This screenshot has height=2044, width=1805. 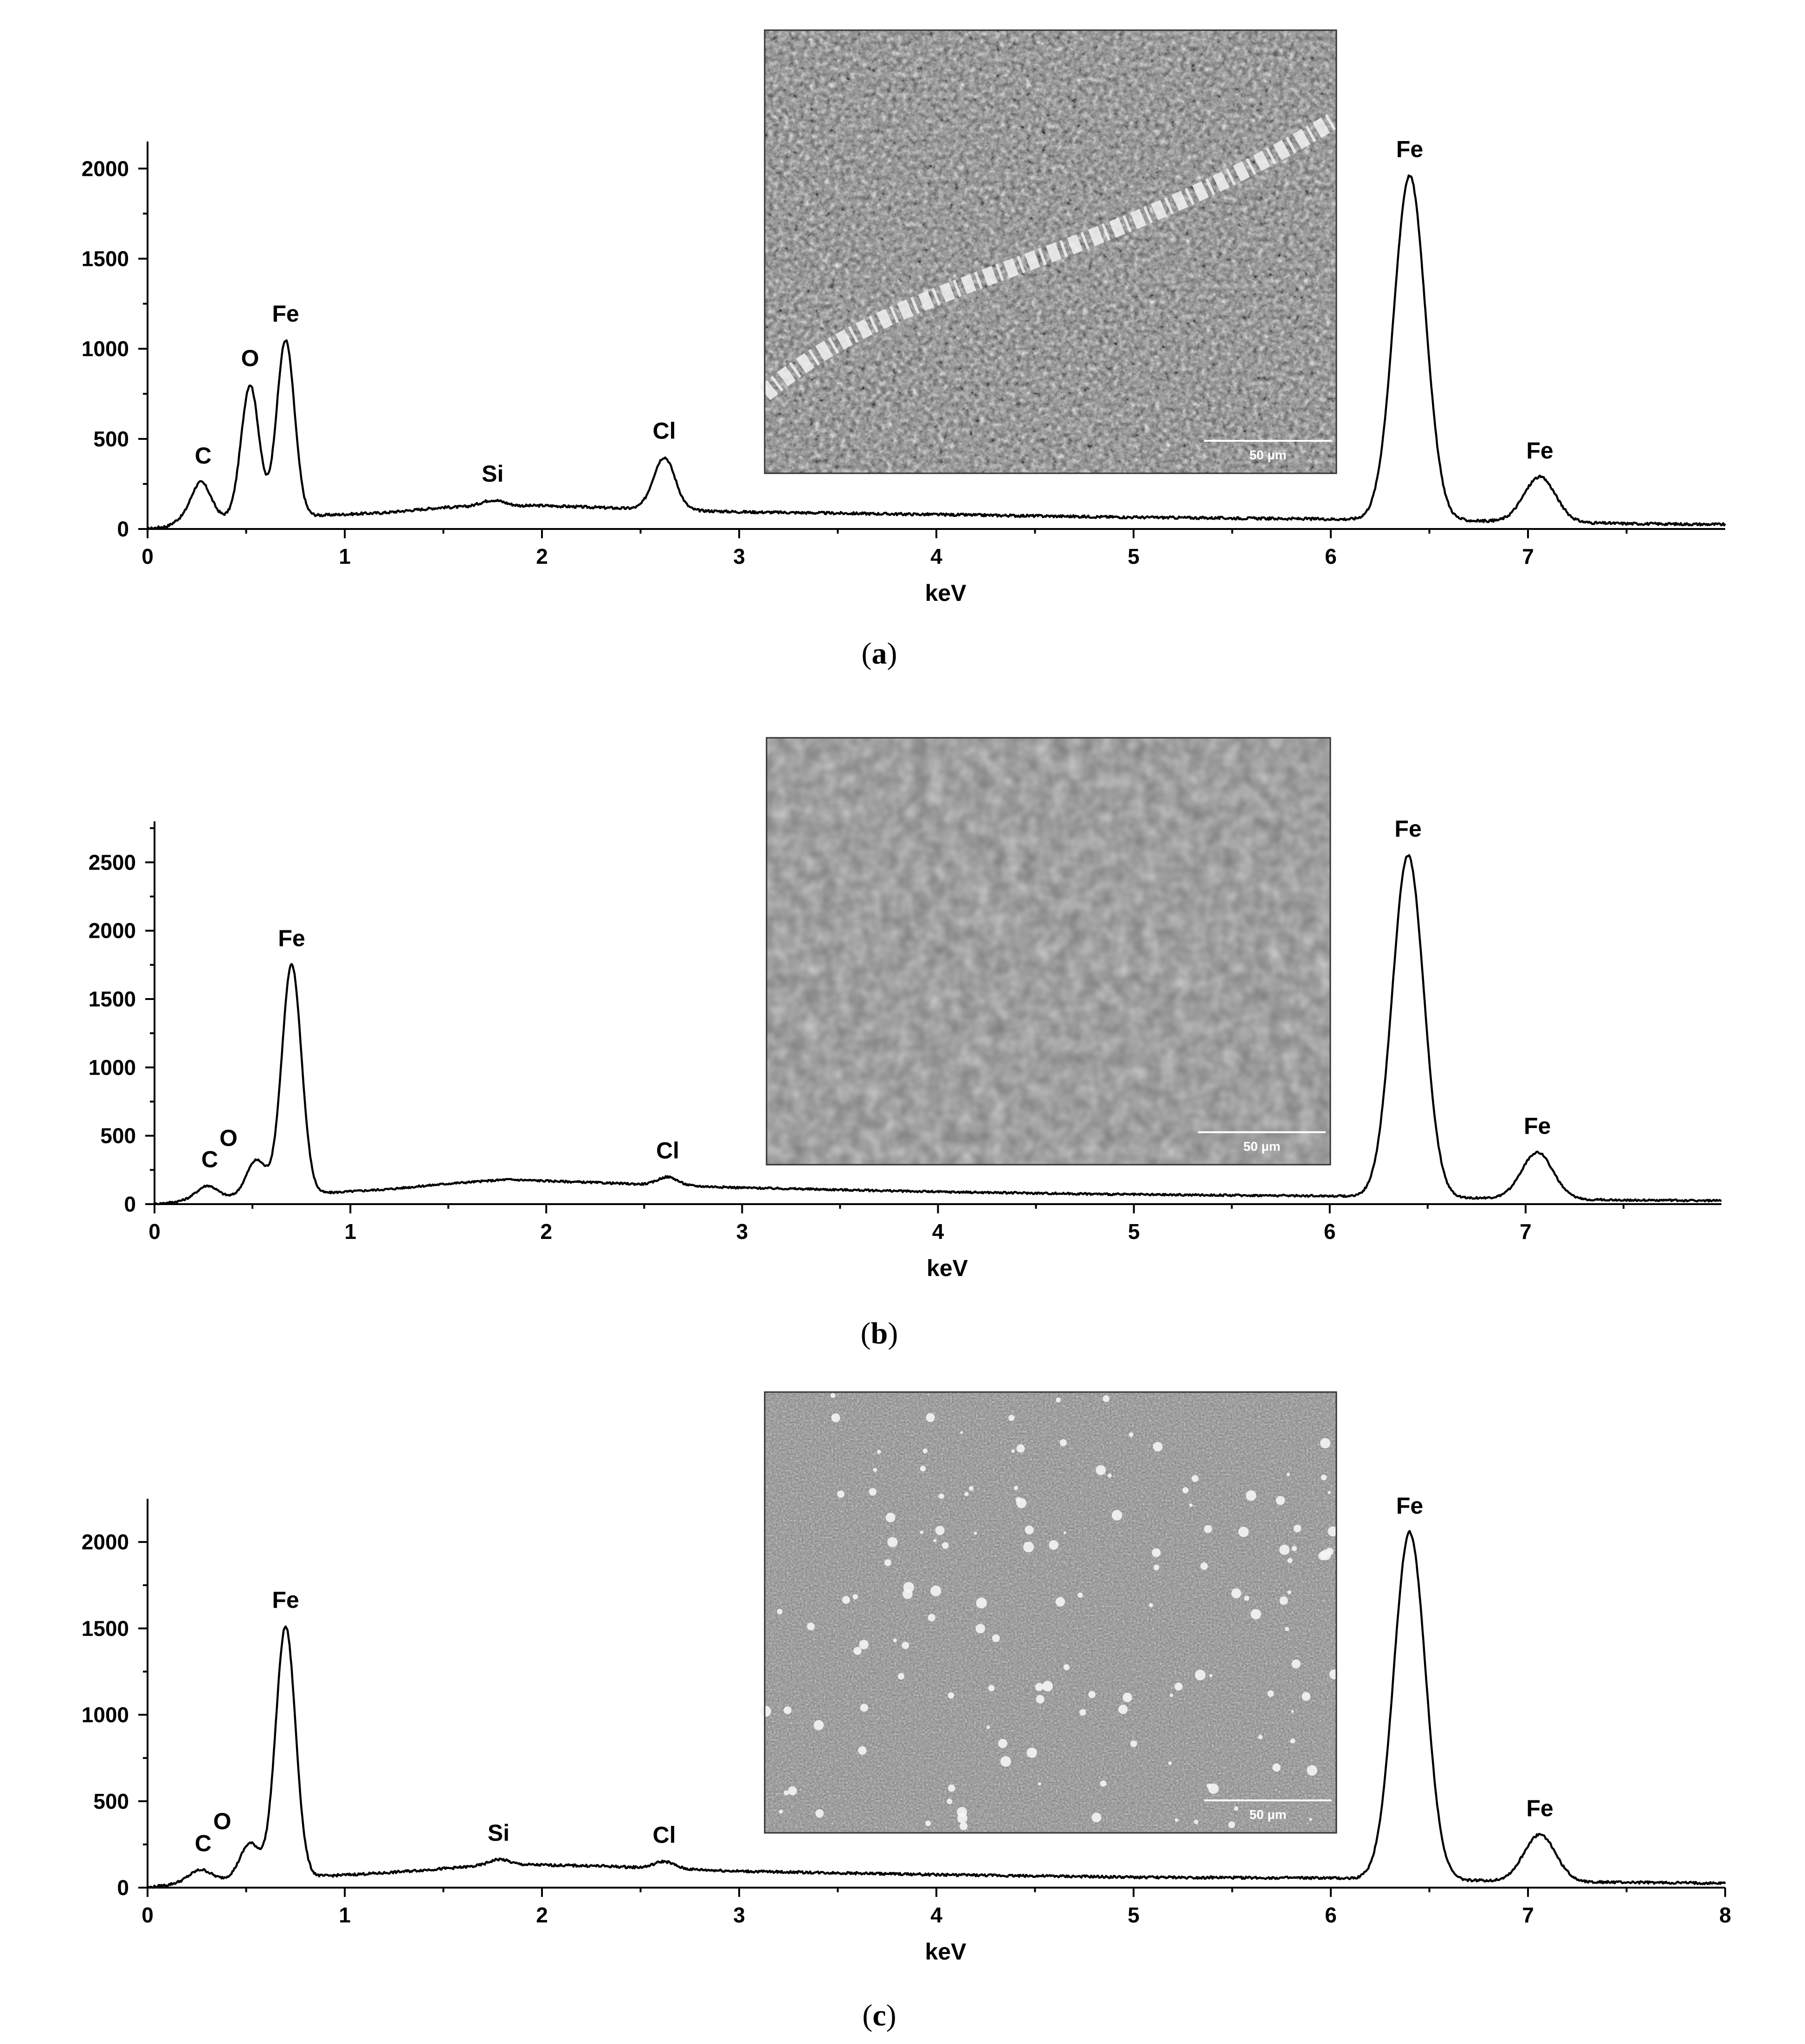 I want to click on x-tick-label: 0, so click(x=148, y=556).